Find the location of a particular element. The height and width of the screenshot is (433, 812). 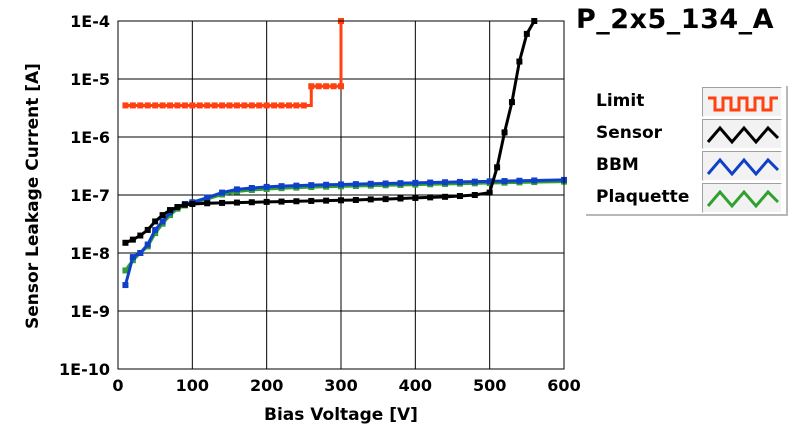

y-tick-label: 1E-9 is located at coordinates (90, 311).